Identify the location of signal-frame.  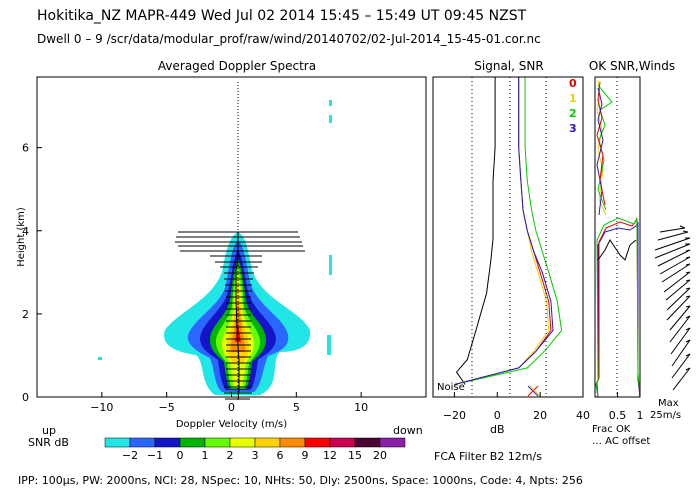
(508, 237).